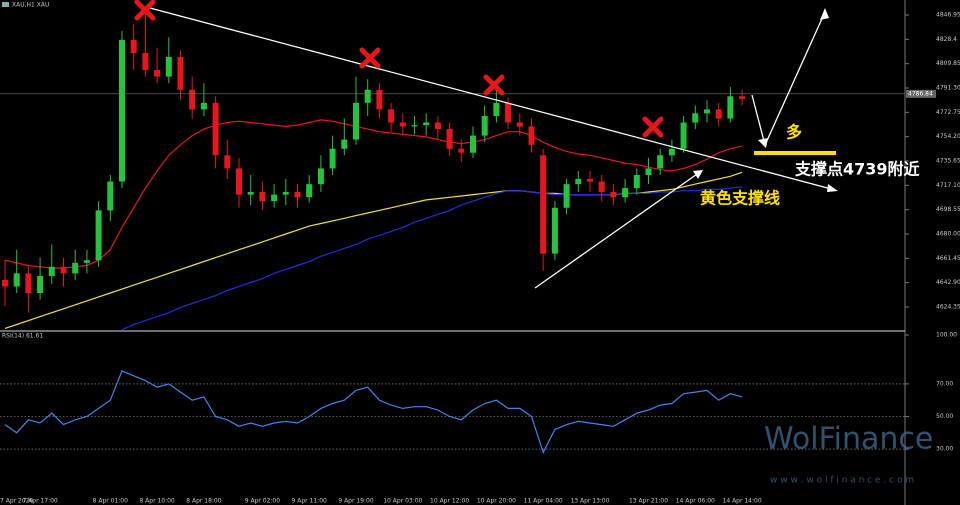 This screenshot has width=960, height=505. What do you see at coordinates (16, 501) in the screenshot?
I see `x-tick-label: 7 Apr 2026` at bounding box center [16, 501].